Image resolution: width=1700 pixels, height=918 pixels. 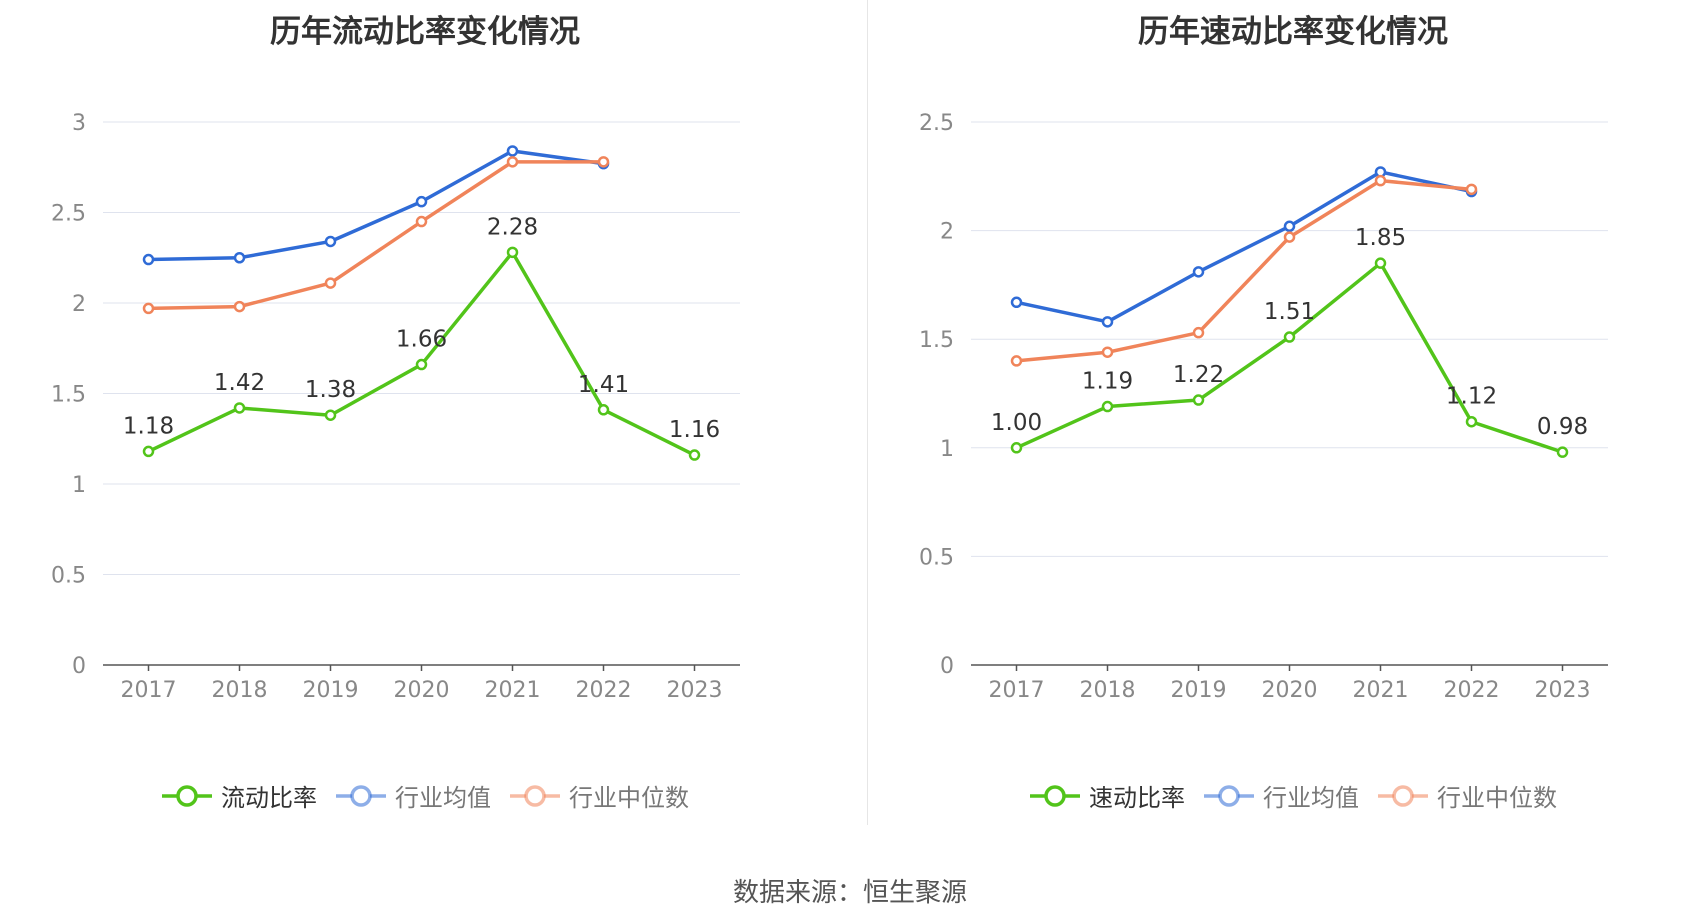 I want to click on chart-title: 历年速动比率变化情况, so click(x=1293, y=32).